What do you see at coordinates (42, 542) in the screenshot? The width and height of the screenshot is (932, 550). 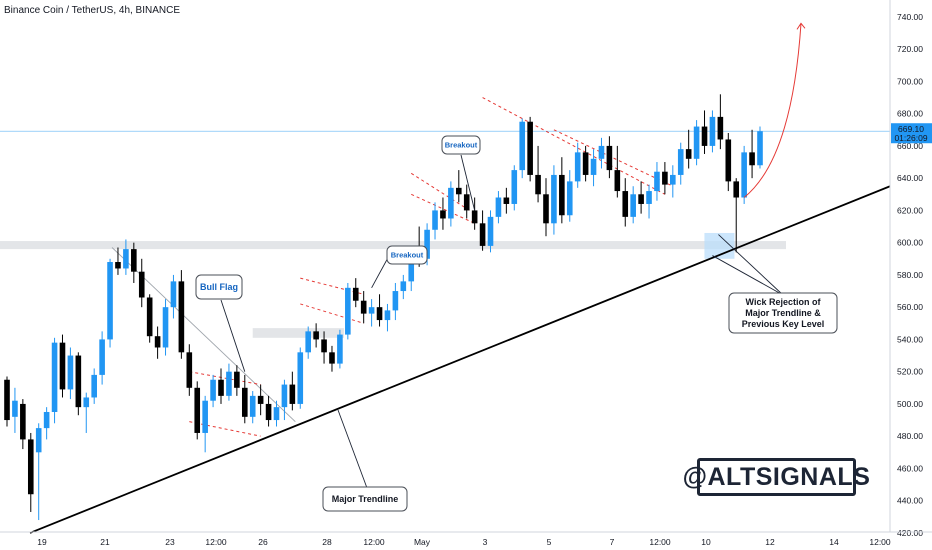 I see `x-tick-label: 19` at bounding box center [42, 542].